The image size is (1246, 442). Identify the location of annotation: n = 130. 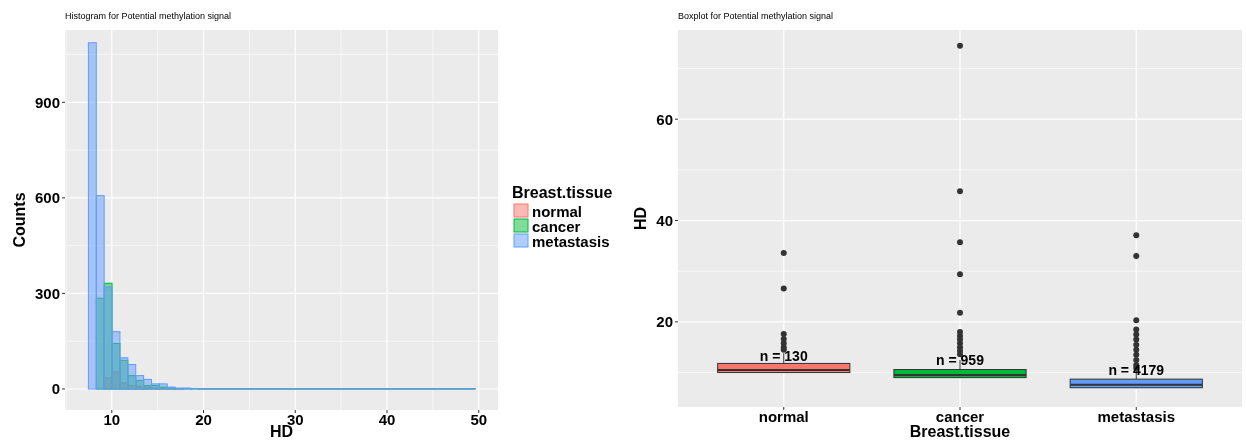
(783, 356).